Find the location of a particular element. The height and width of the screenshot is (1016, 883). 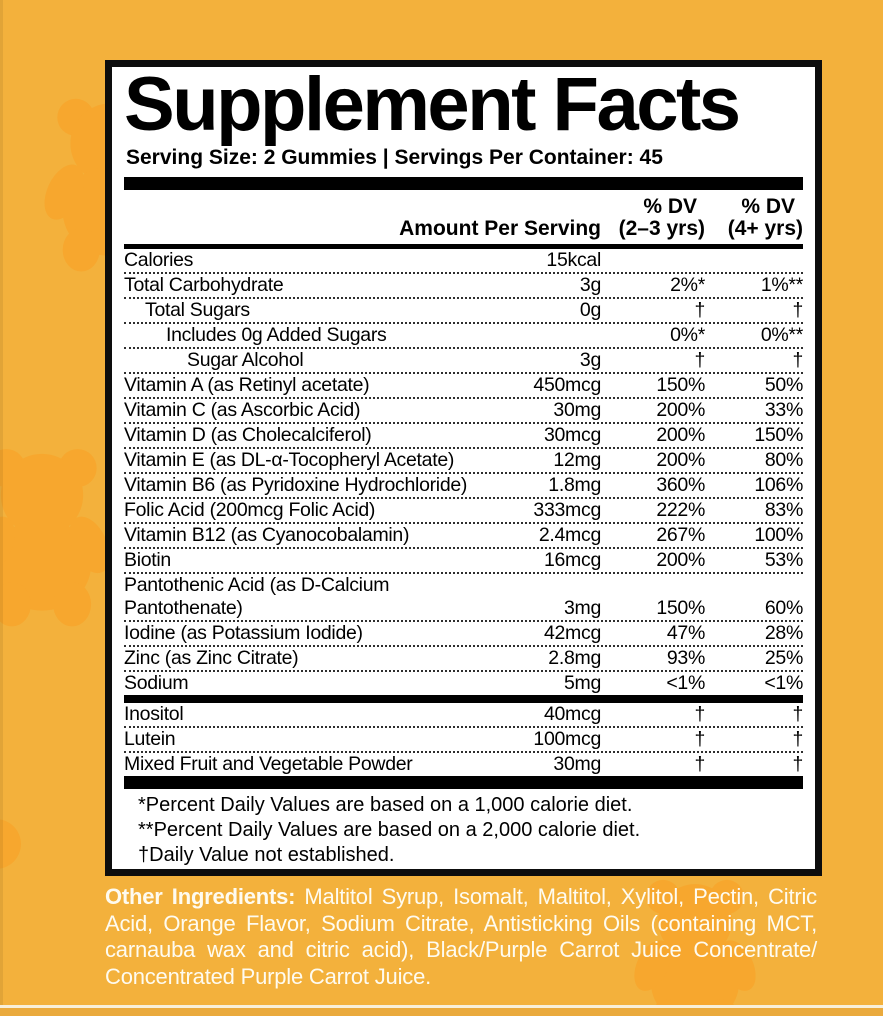

row-amount: 30mcg is located at coordinates (572, 435).